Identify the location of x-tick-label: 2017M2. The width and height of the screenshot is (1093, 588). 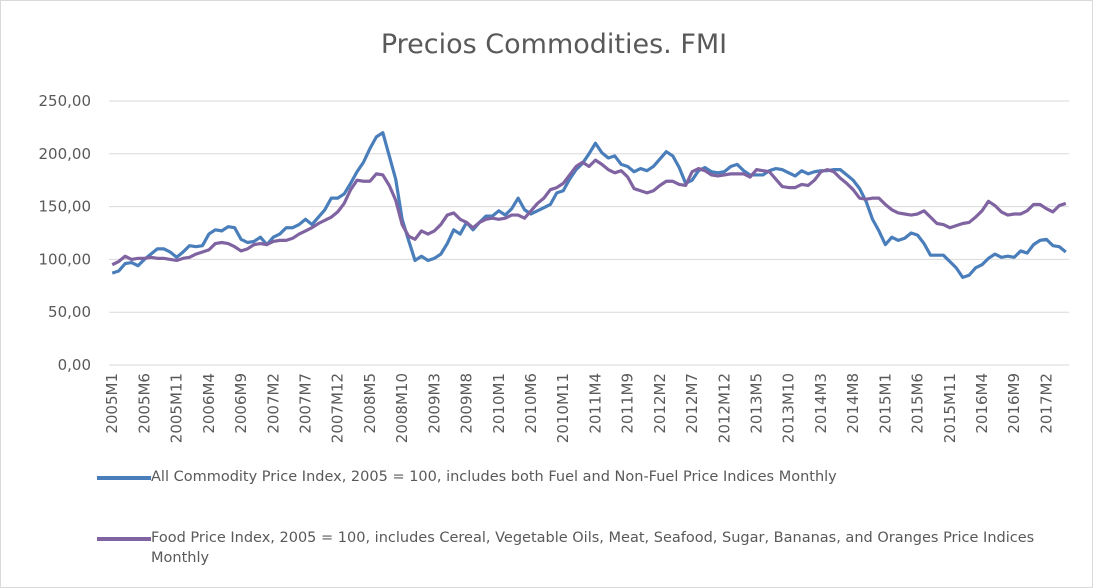
(1046, 403).